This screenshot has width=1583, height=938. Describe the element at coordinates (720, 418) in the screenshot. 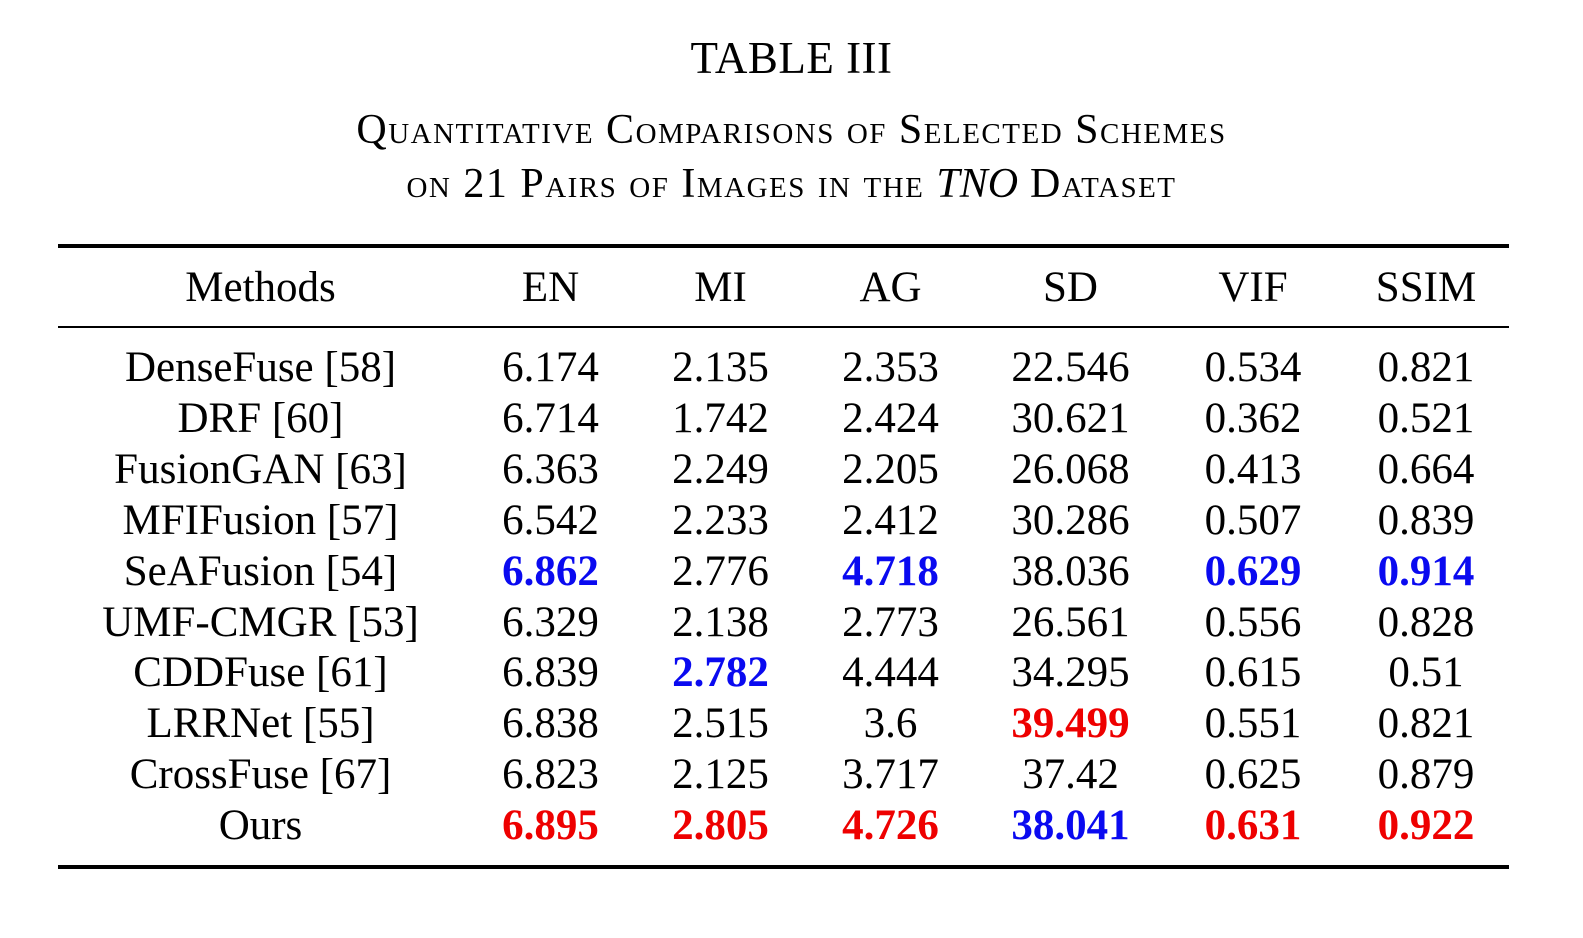

I see `mi-value-cell: 1.742` at that location.